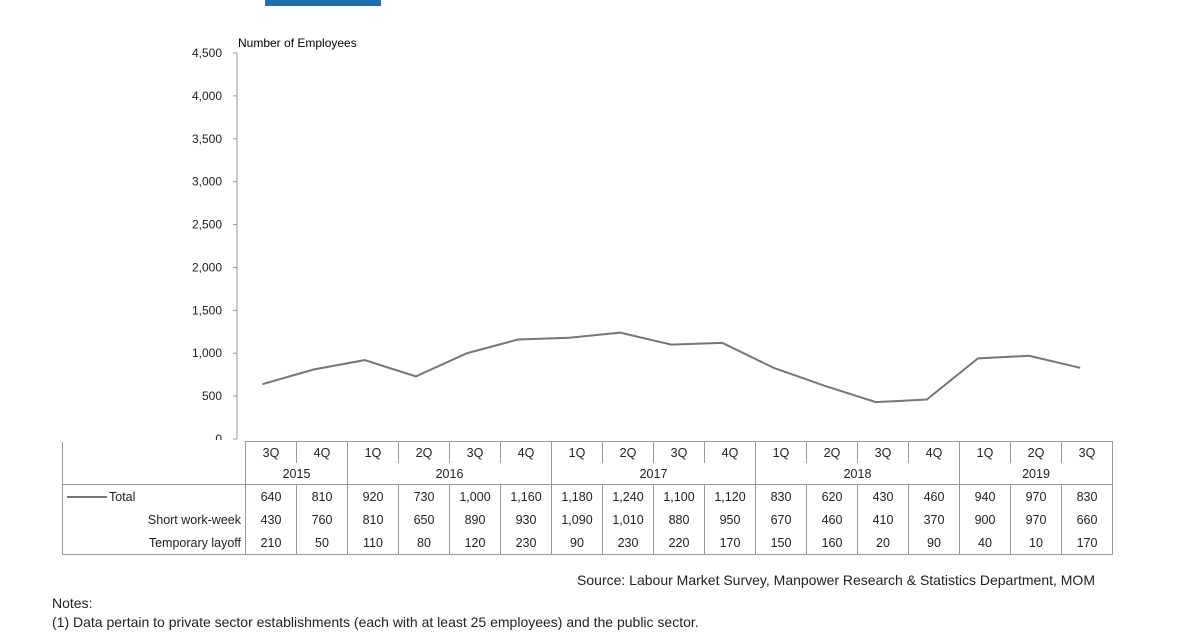  What do you see at coordinates (985, 543) in the screenshot?
I see `data-label: 40` at bounding box center [985, 543].